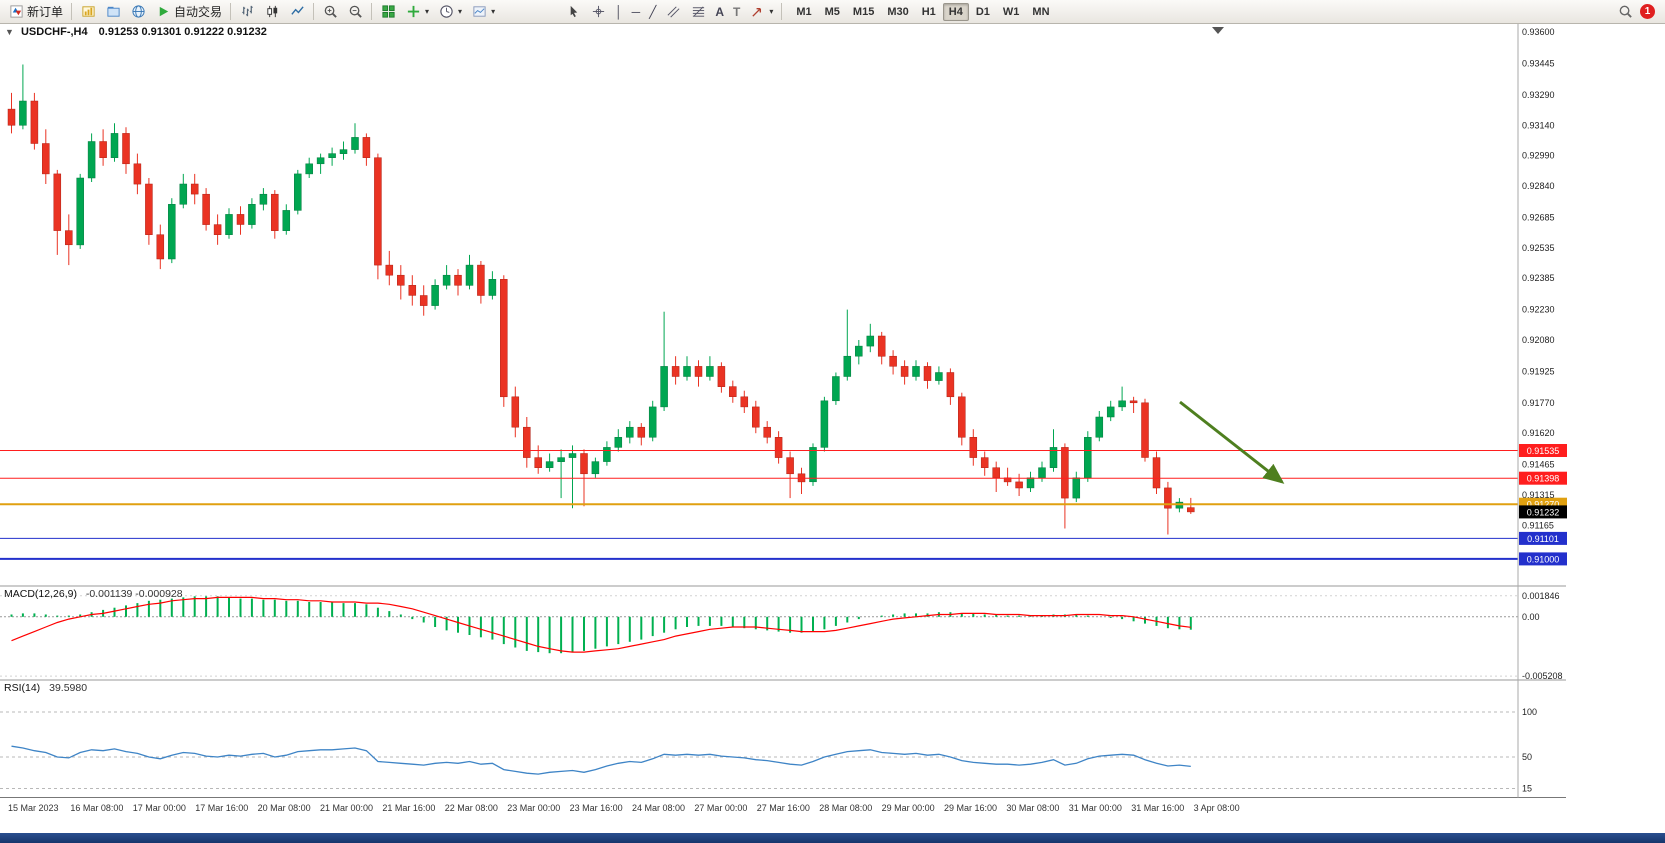  I want to click on downtrend-arrow, so click(1232, 442).